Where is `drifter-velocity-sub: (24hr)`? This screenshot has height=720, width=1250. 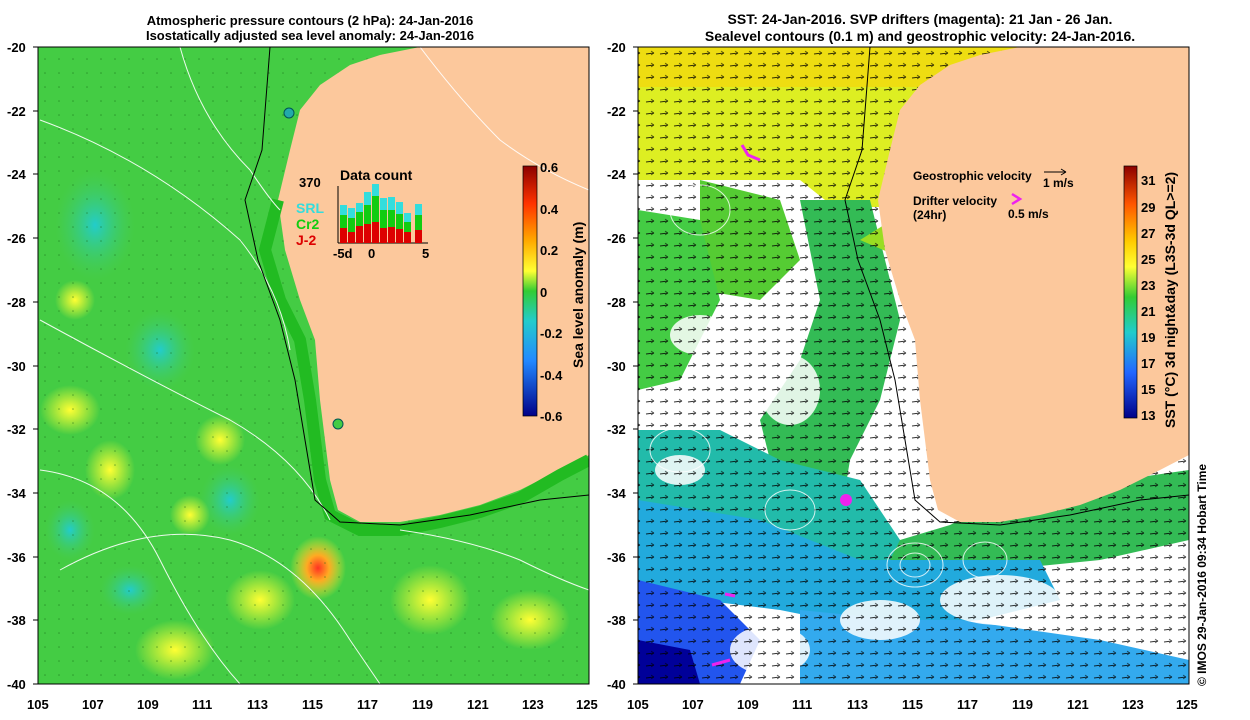 drifter-velocity-sub: (24hr) is located at coordinates (930, 215).